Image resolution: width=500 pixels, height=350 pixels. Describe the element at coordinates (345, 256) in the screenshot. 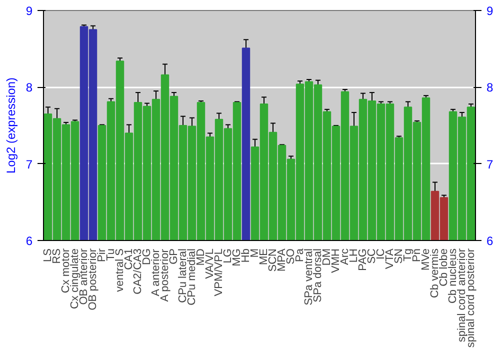

I see `x-tick-label: Arc` at that location.